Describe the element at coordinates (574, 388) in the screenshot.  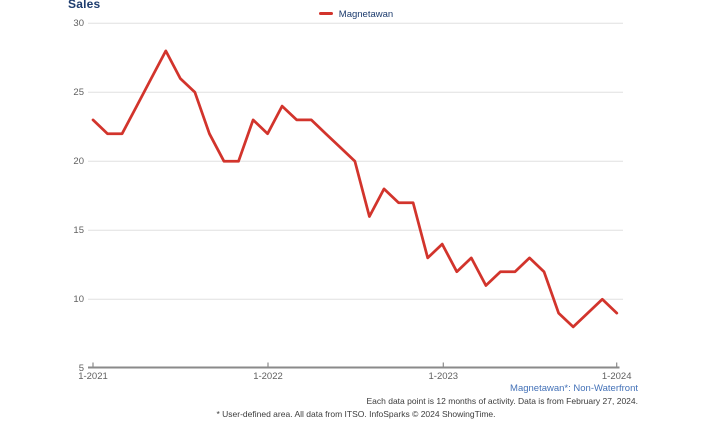
I see `series-definition-note: Magnetawan*: Non-Waterfront` at that location.